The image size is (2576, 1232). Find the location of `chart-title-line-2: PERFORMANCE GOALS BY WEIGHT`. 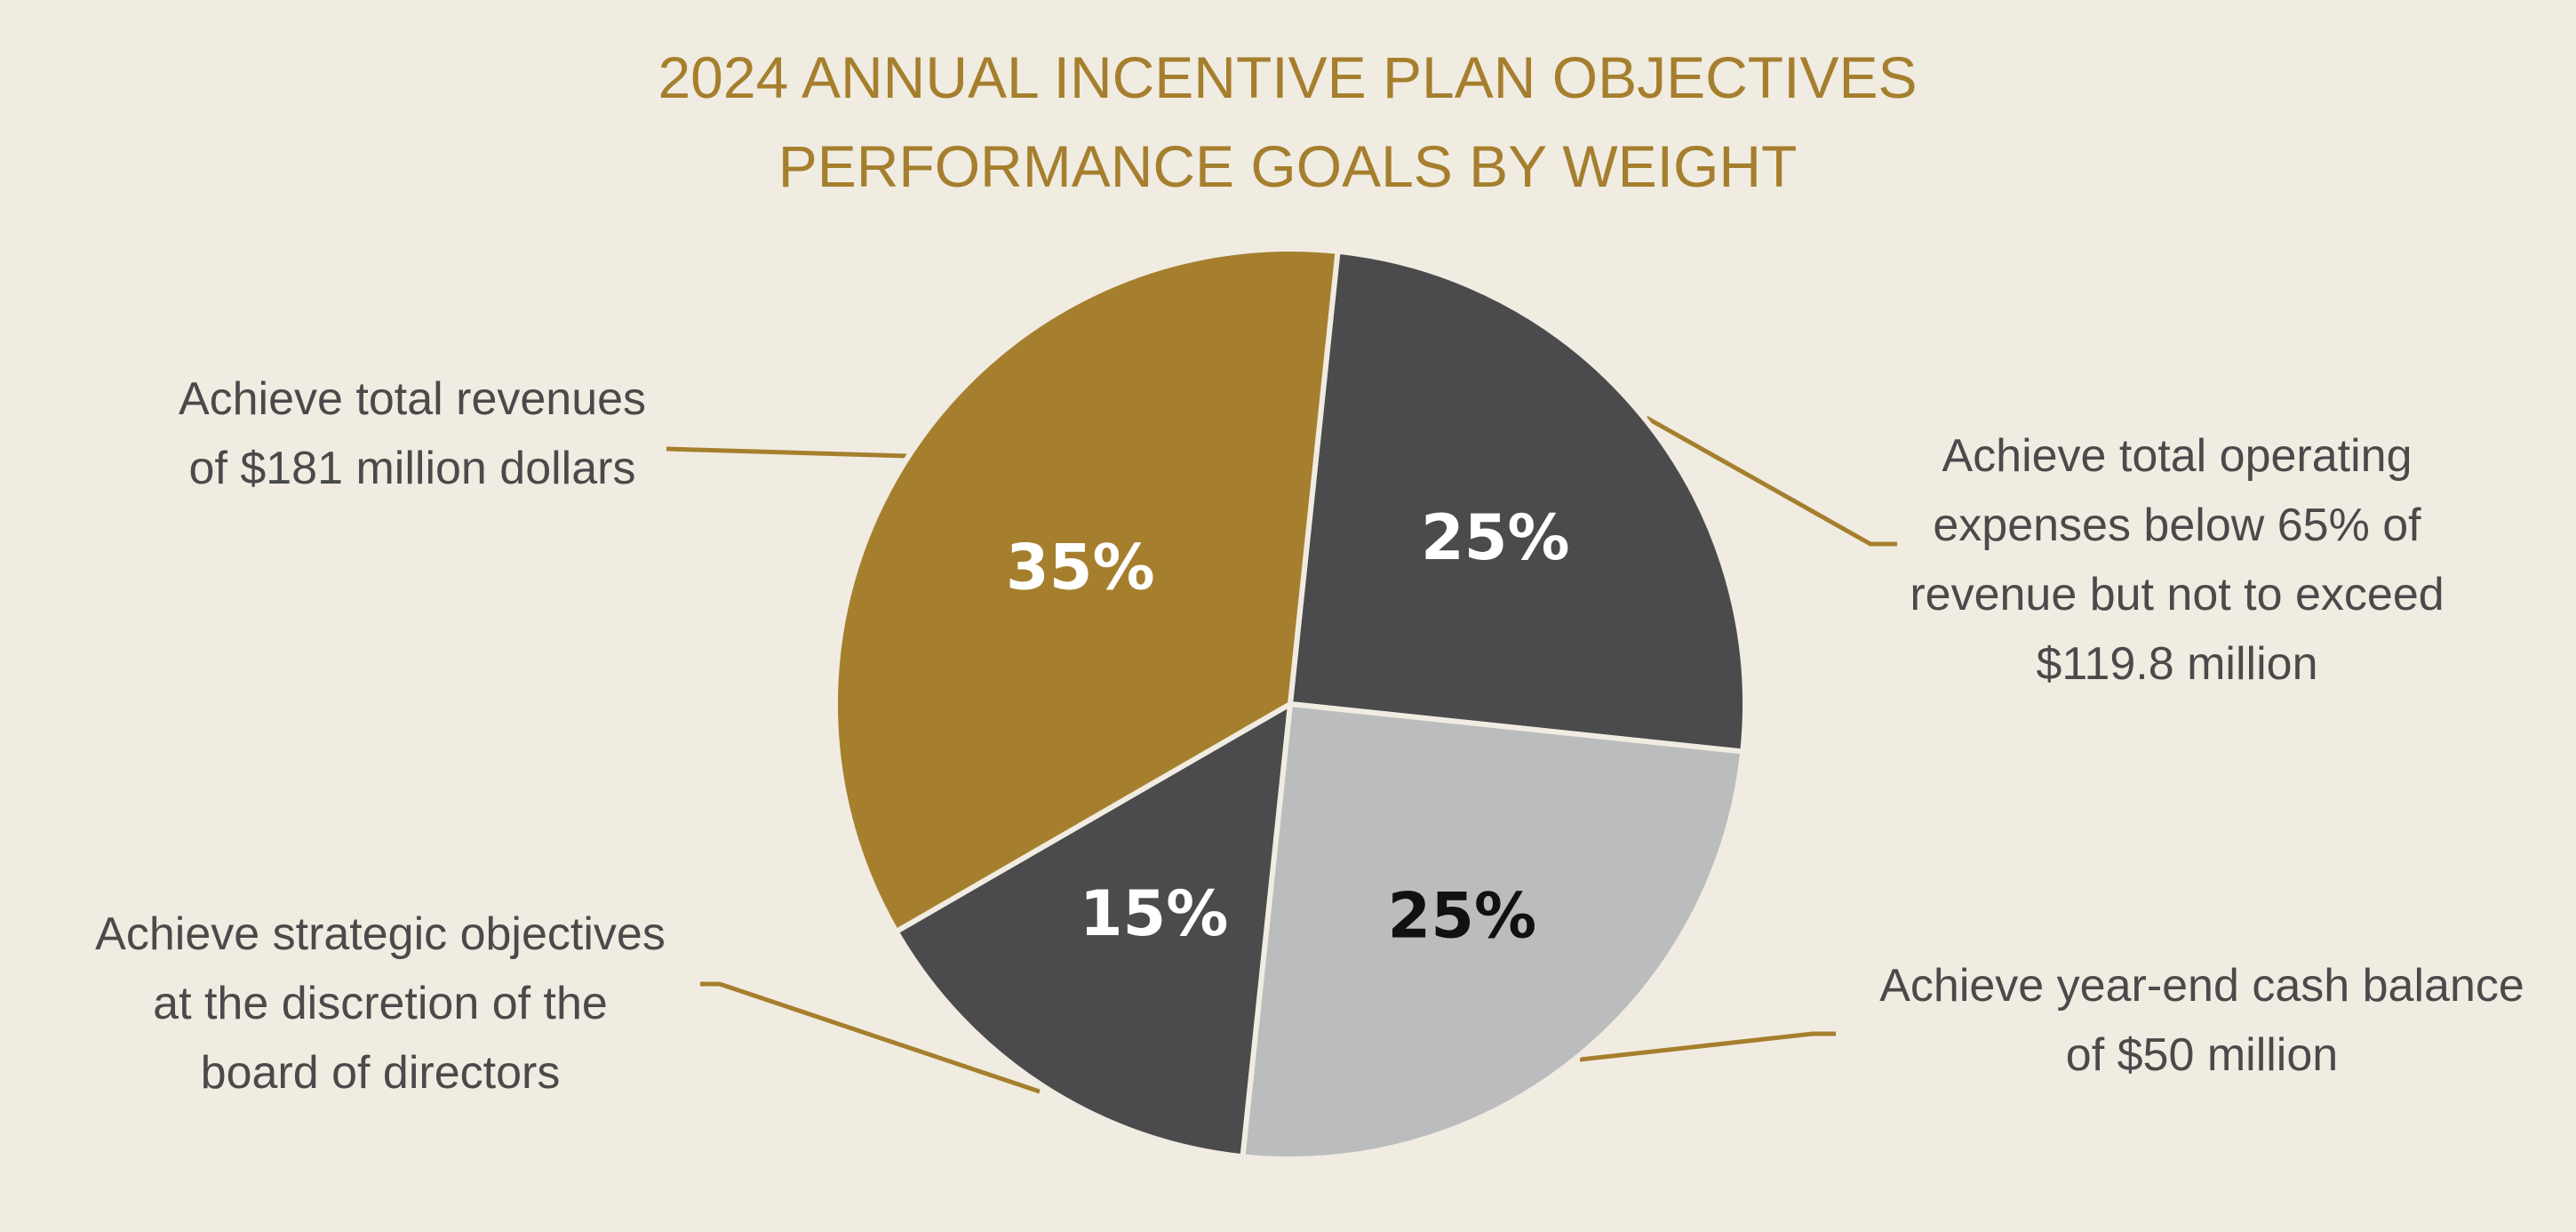

chart-title-line-2: PERFORMANCE GOALS BY WEIGHT is located at coordinates (1288, 166).